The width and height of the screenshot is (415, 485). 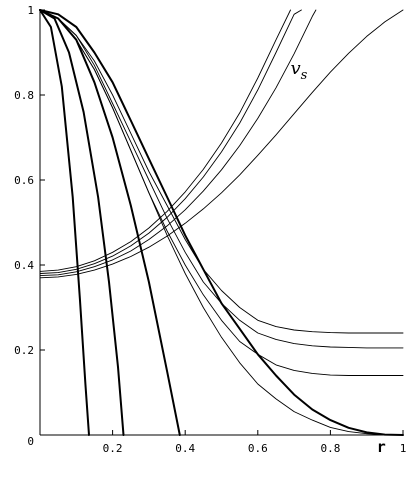 I want to click on y-tick-label: 0.8, so click(x=24, y=95).